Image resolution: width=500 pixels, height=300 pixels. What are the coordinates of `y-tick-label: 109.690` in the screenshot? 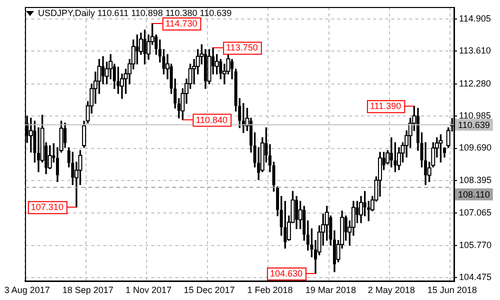 It's located at (475, 147).